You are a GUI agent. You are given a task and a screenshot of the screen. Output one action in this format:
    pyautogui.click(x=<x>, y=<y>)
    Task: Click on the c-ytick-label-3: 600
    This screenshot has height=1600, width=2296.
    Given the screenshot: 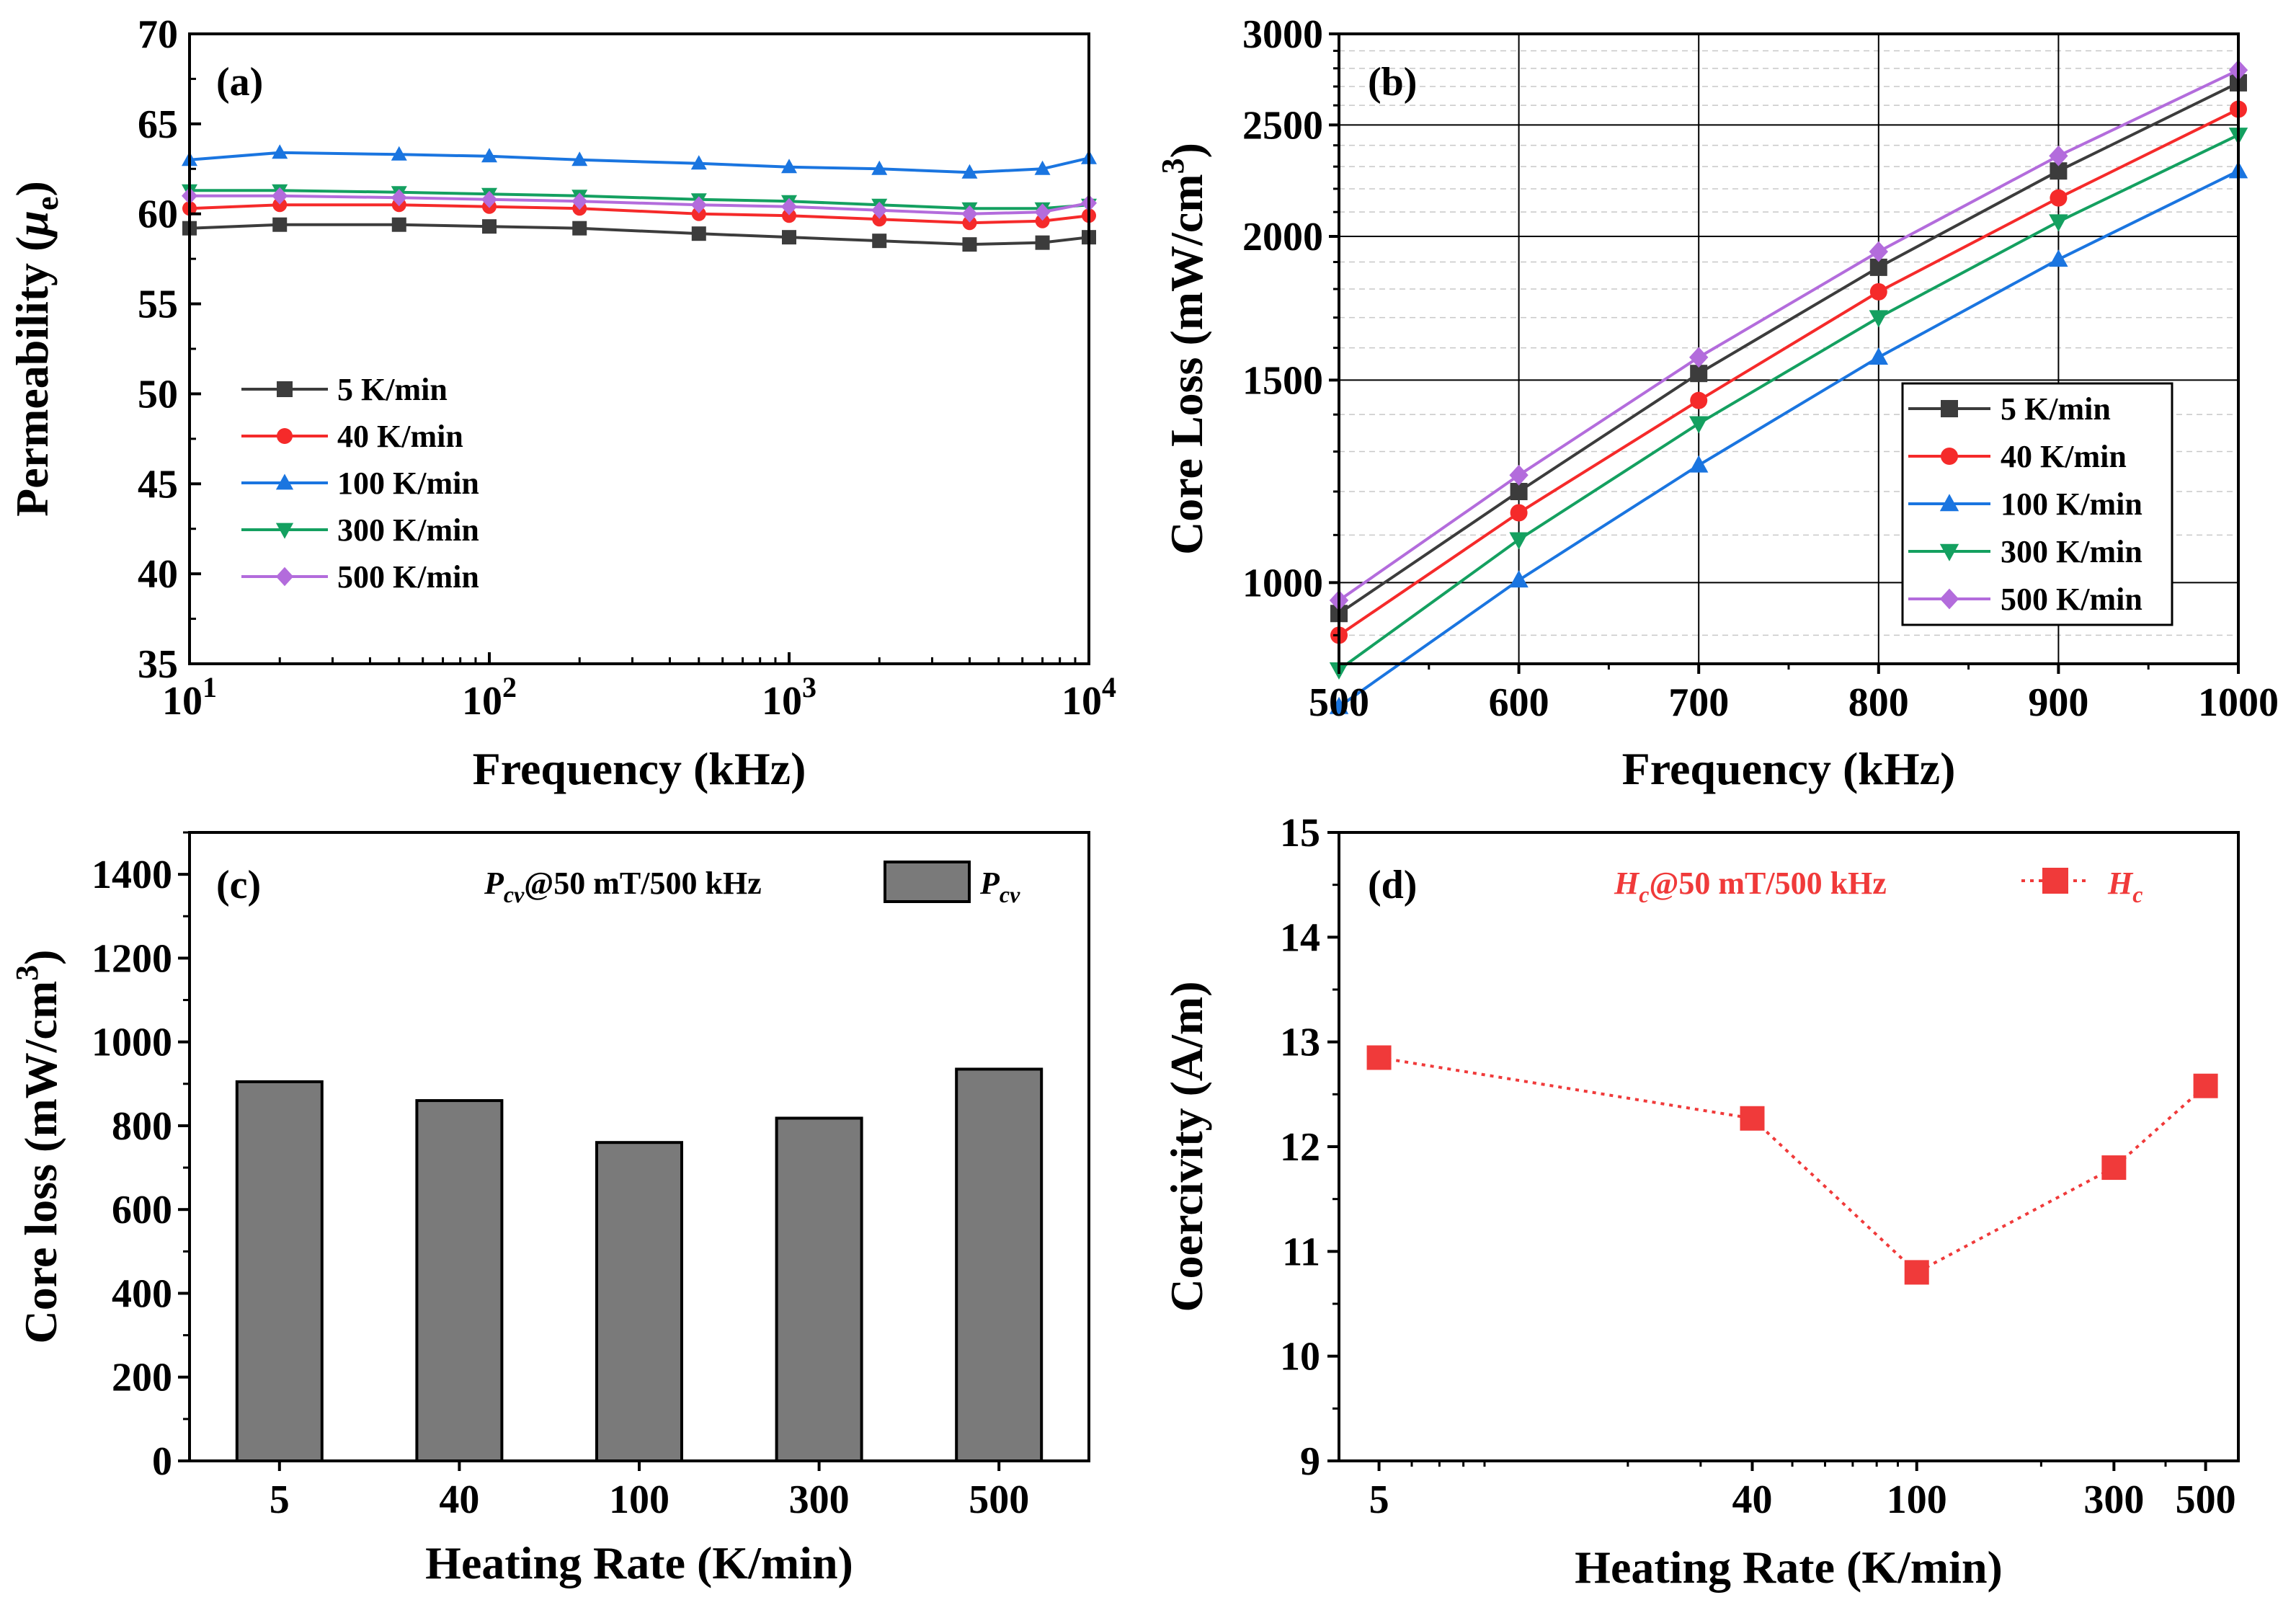 What is the action you would take?
    pyautogui.click(x=142, y=1210)
    